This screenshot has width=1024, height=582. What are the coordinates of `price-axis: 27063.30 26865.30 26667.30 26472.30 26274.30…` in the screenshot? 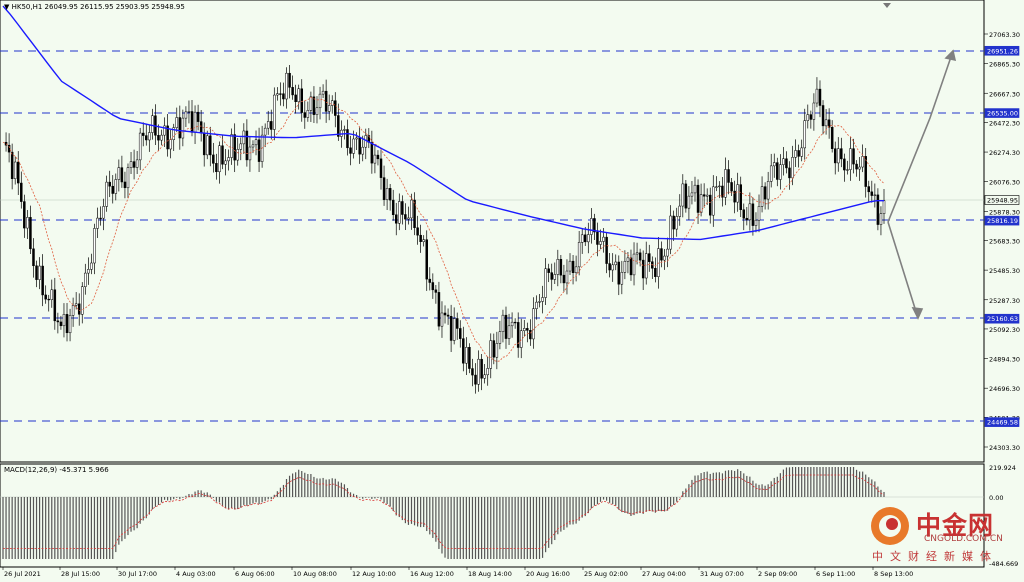 It's located at (1002, 241).